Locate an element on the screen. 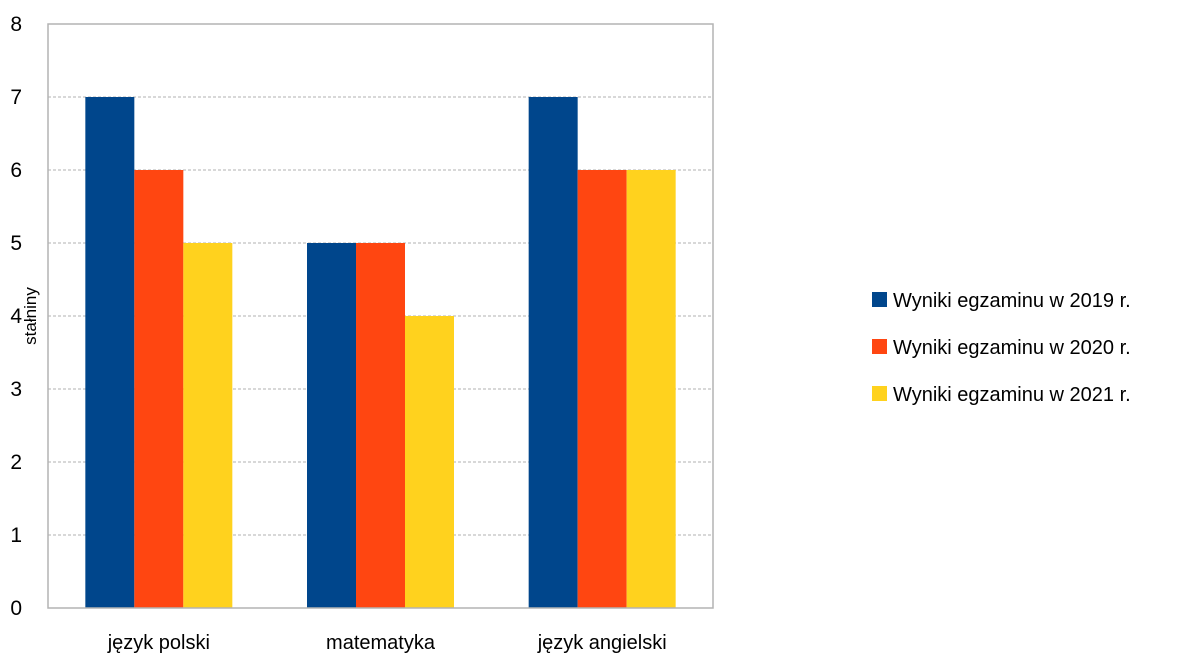 The width and height of the screenshot is (1187, 657). y-tick-label: 2 is located at coordinates (16, 462).